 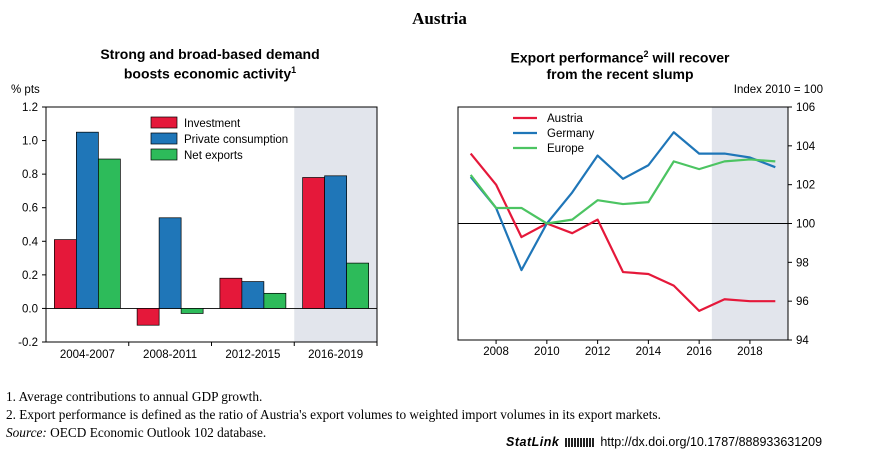 I want to click on chart1-y-tick-label: 1.0, so click(x=30, y=142).